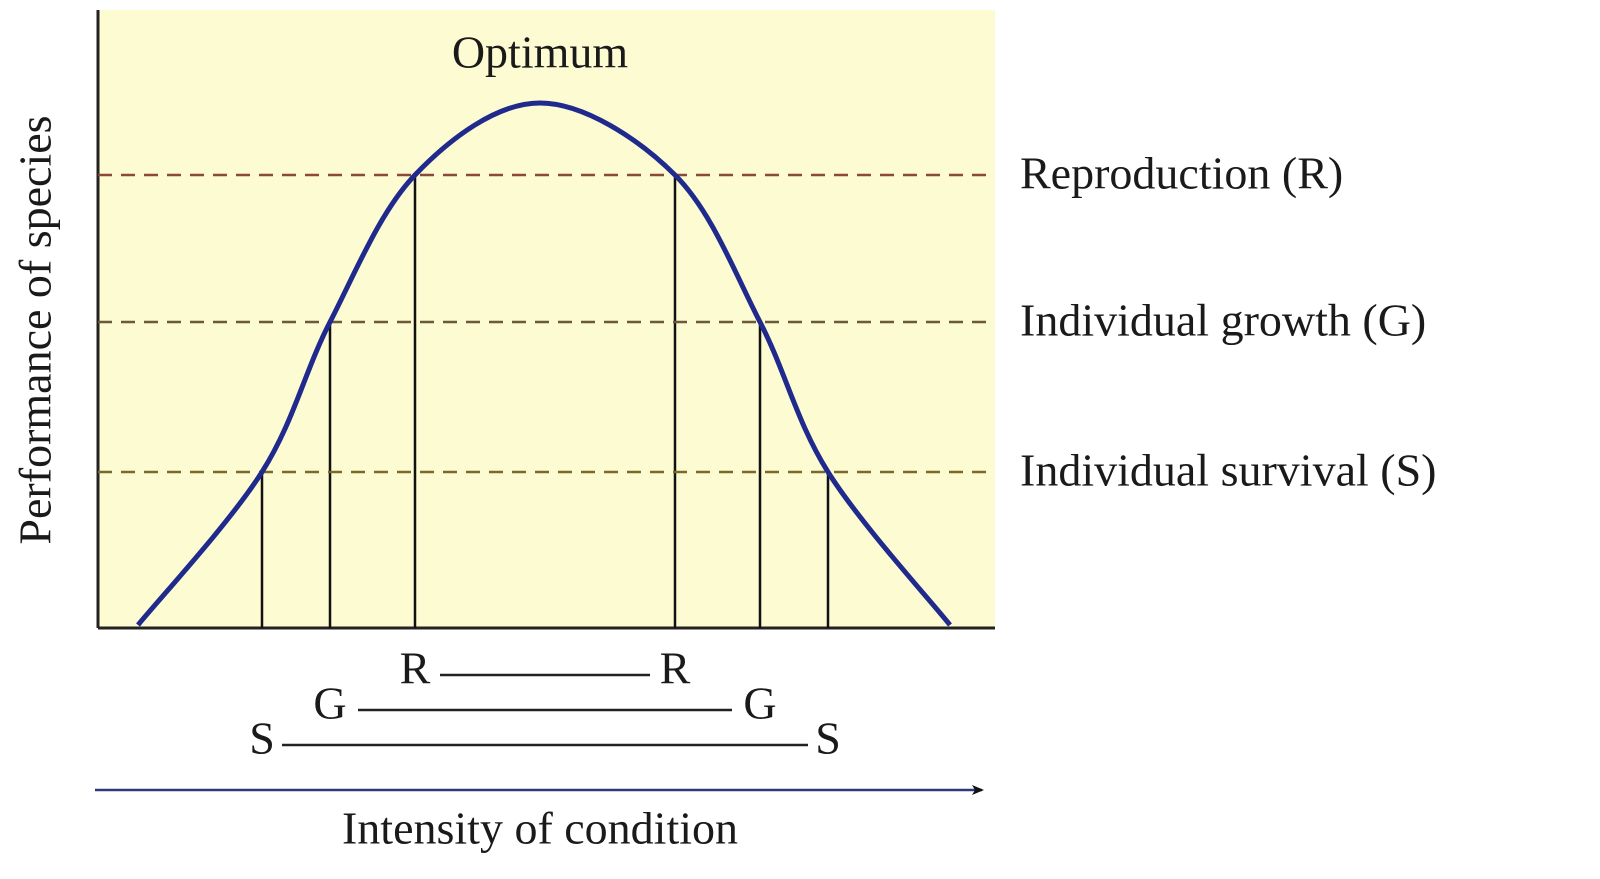 This screenshot has width=1600, height=879. Describe the element at coordinates (1181, 173) in the screenshot. I see `level-label: Reproduction (R)` at that location.